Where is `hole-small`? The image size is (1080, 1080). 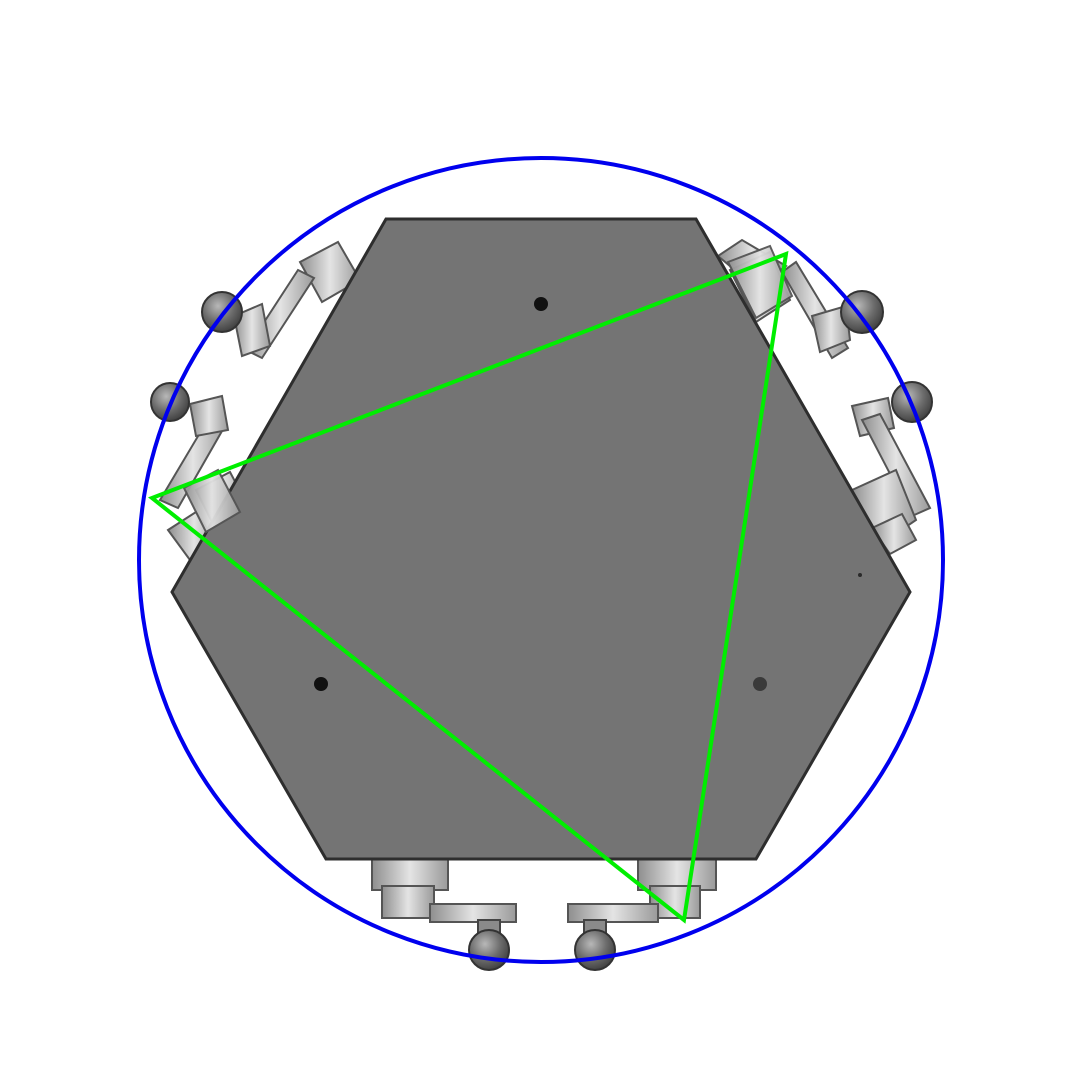
hole-small is located at coordinates (860, 575).